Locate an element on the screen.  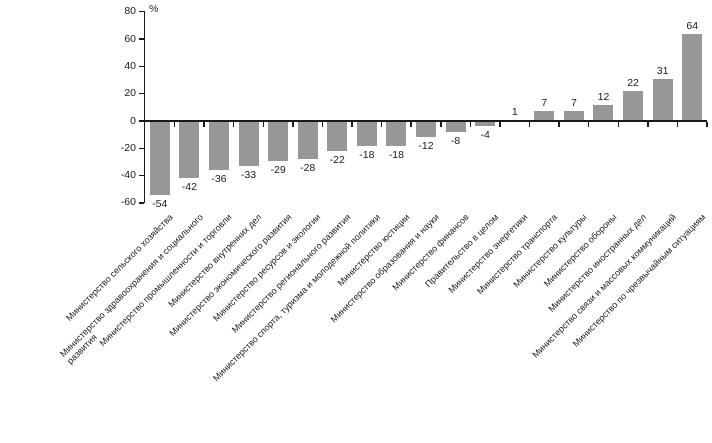
bar-value-label: -22 is located at coordinates (337, 160).